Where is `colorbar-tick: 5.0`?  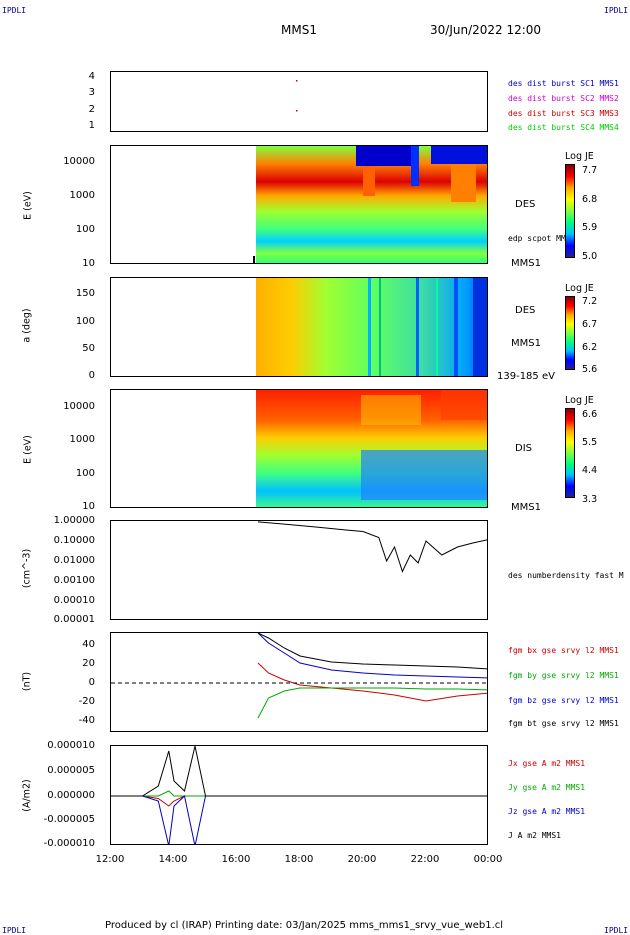
colorbar-tick: 5.0 is located at coordinates (590, 256).